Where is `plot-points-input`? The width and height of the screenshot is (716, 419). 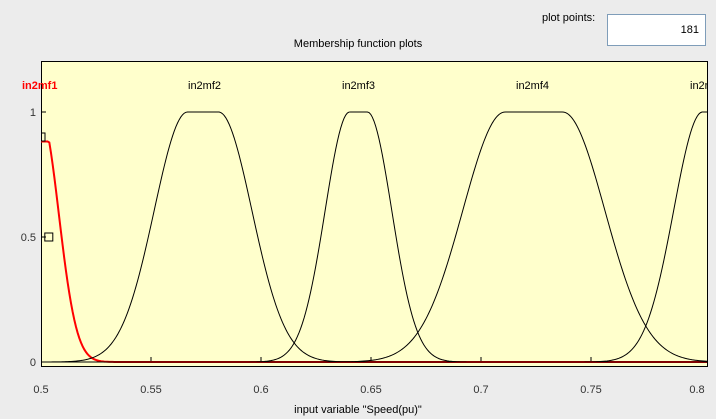
plot-points-input is located at coordinates (656, 30).